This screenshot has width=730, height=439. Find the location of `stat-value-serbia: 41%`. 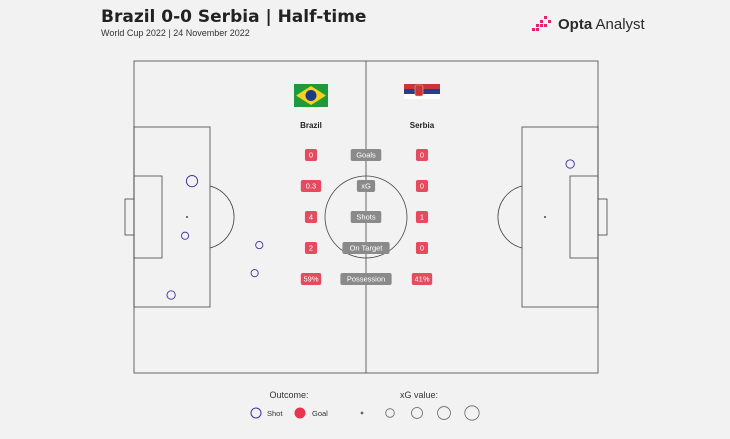

stat-value-serbia: 41% is located at coordinates (421, 279).